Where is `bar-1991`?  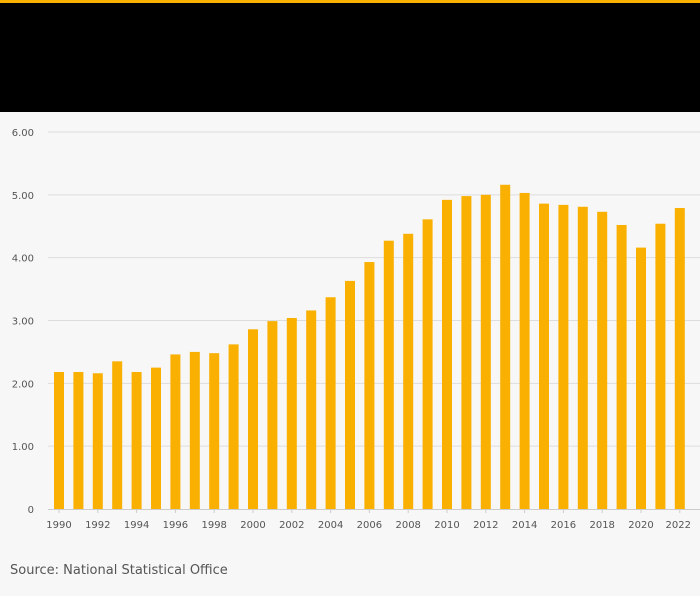 bar-1991 is located at coordinates (78, 440).